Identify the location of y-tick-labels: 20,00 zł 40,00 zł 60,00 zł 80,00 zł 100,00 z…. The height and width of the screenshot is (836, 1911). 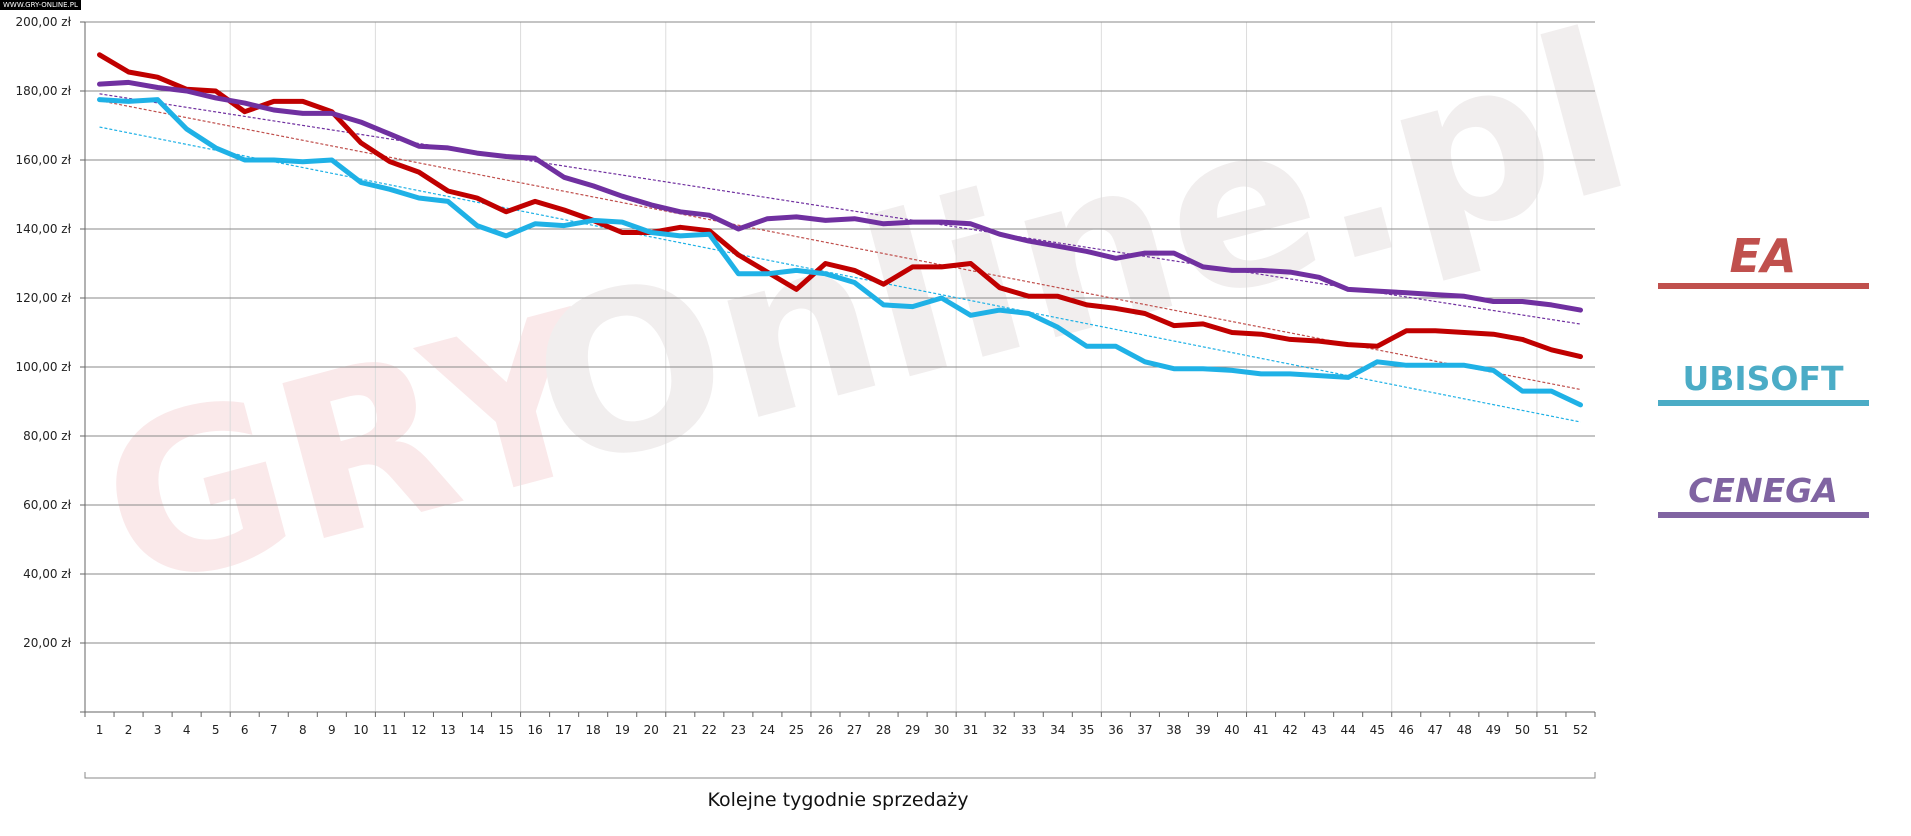
(43, 332).